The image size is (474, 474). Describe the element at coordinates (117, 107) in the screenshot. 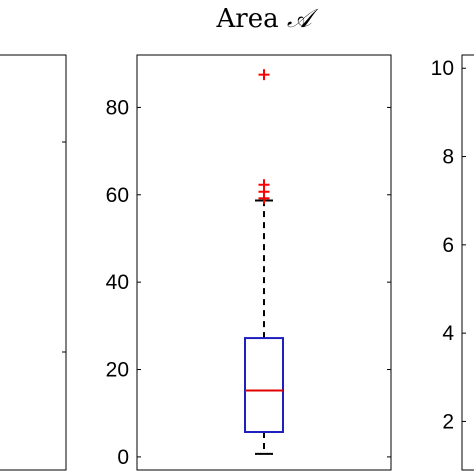

I see `y-tick-label: 80` at that location.